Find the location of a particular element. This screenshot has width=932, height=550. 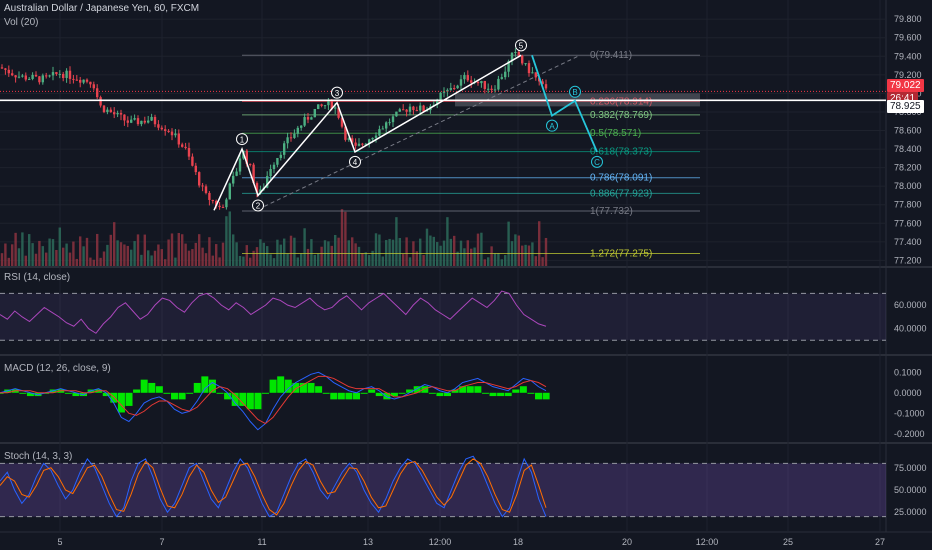

time-tick-label: 25 is located at coordinates (788, 542).